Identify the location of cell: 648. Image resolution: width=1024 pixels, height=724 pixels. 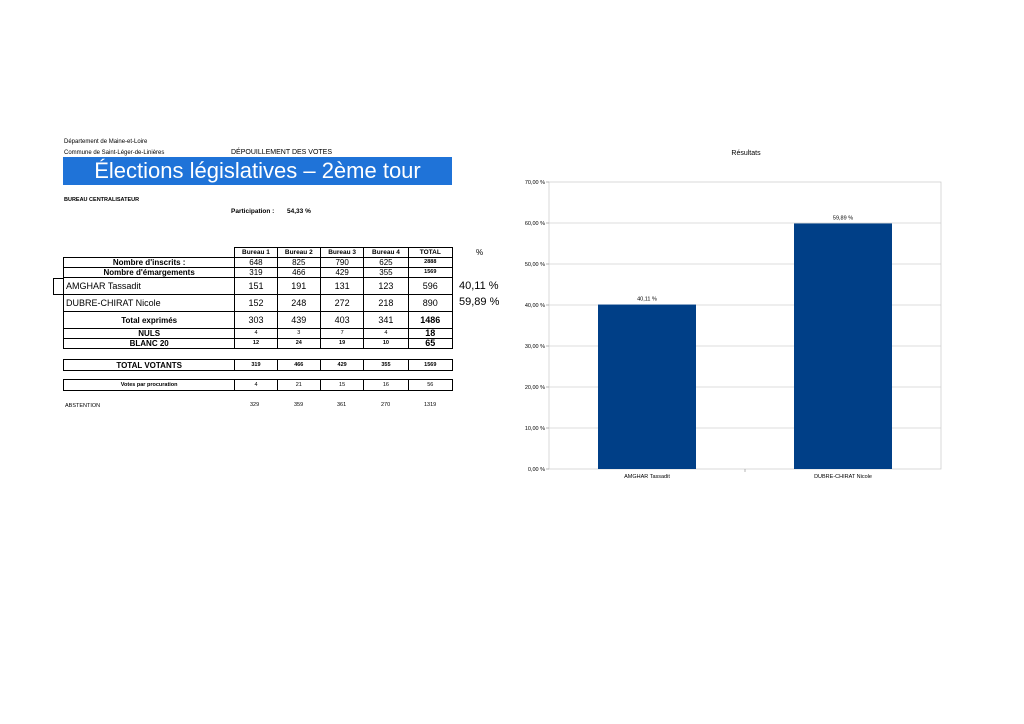
(256, 262).